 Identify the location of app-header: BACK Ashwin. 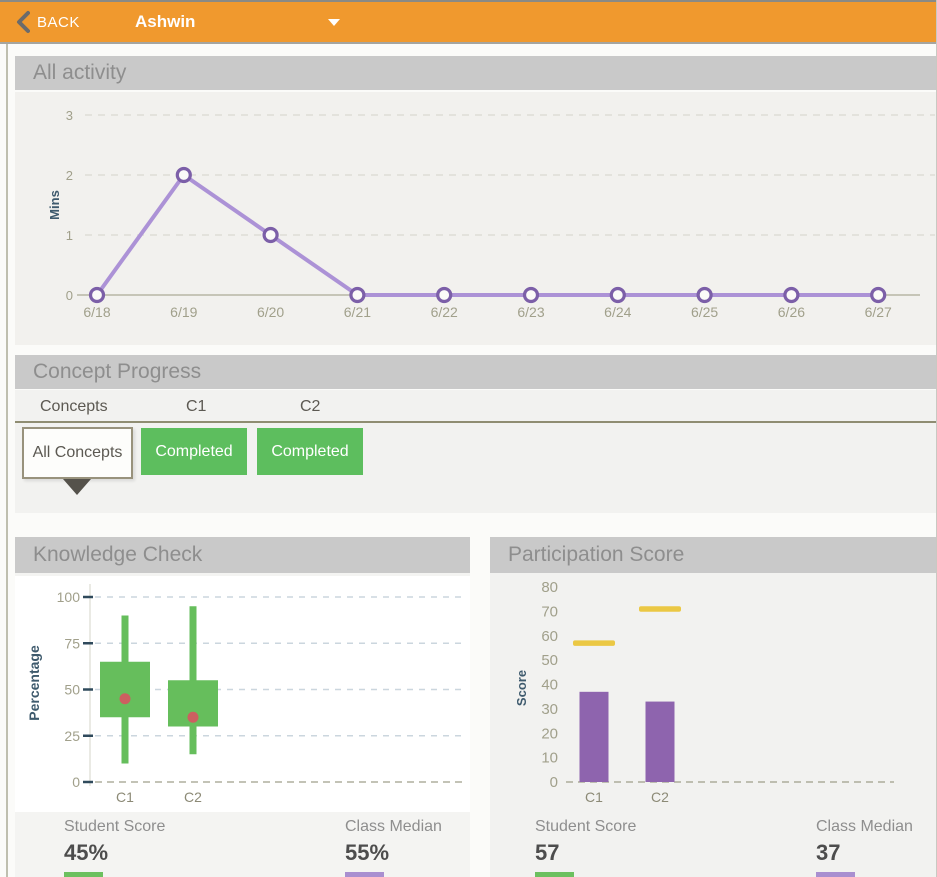
(468, 22).